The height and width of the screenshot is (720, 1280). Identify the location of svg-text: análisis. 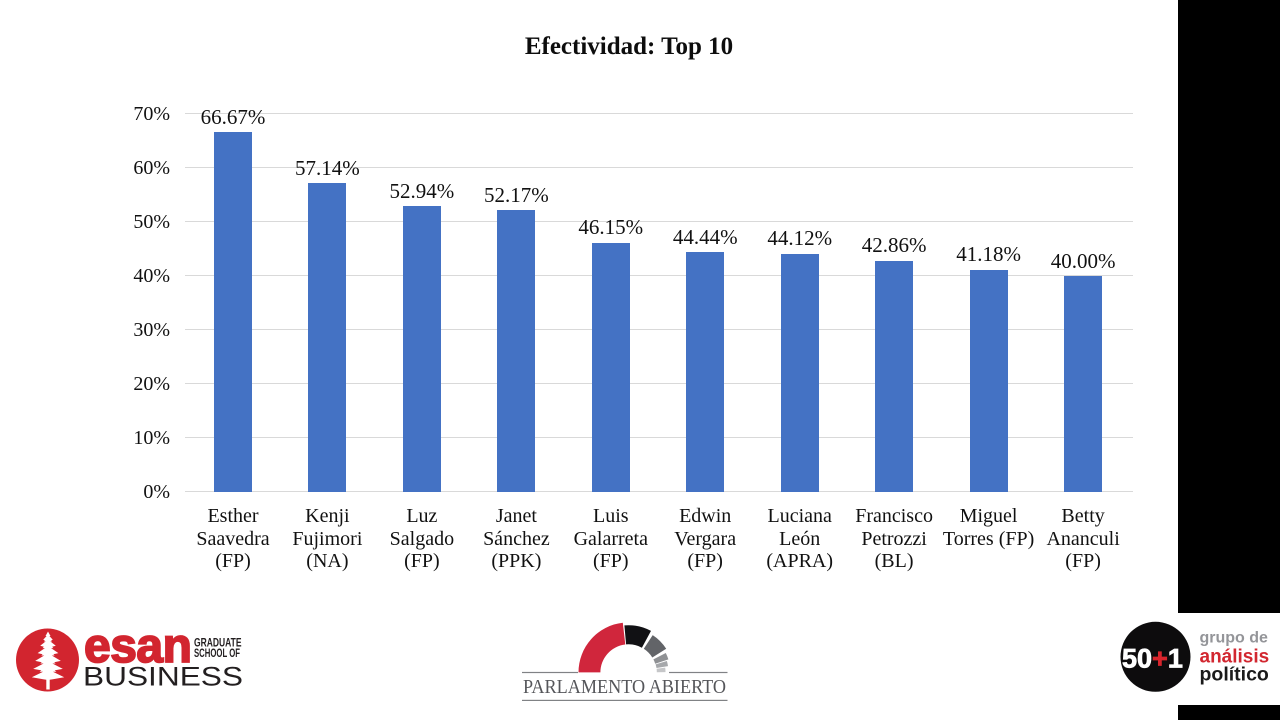
(1235, 657).